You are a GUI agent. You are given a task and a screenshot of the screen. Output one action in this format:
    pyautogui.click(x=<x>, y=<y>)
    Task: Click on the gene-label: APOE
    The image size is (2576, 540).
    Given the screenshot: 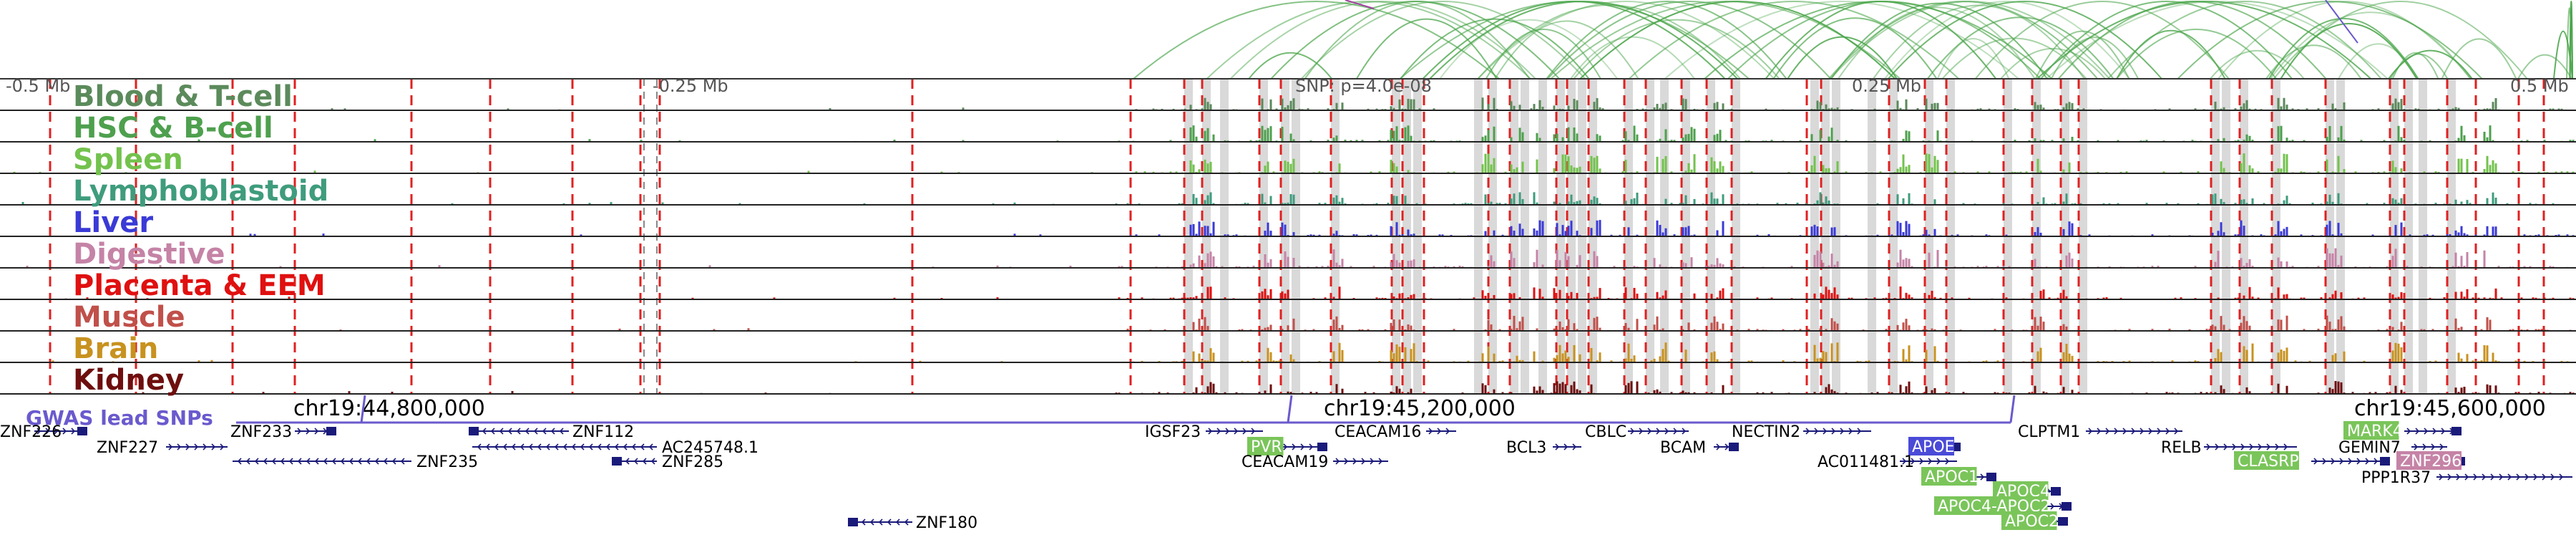 What is the action you would take?
    pyautogui.click(x=1933, y=447)
    